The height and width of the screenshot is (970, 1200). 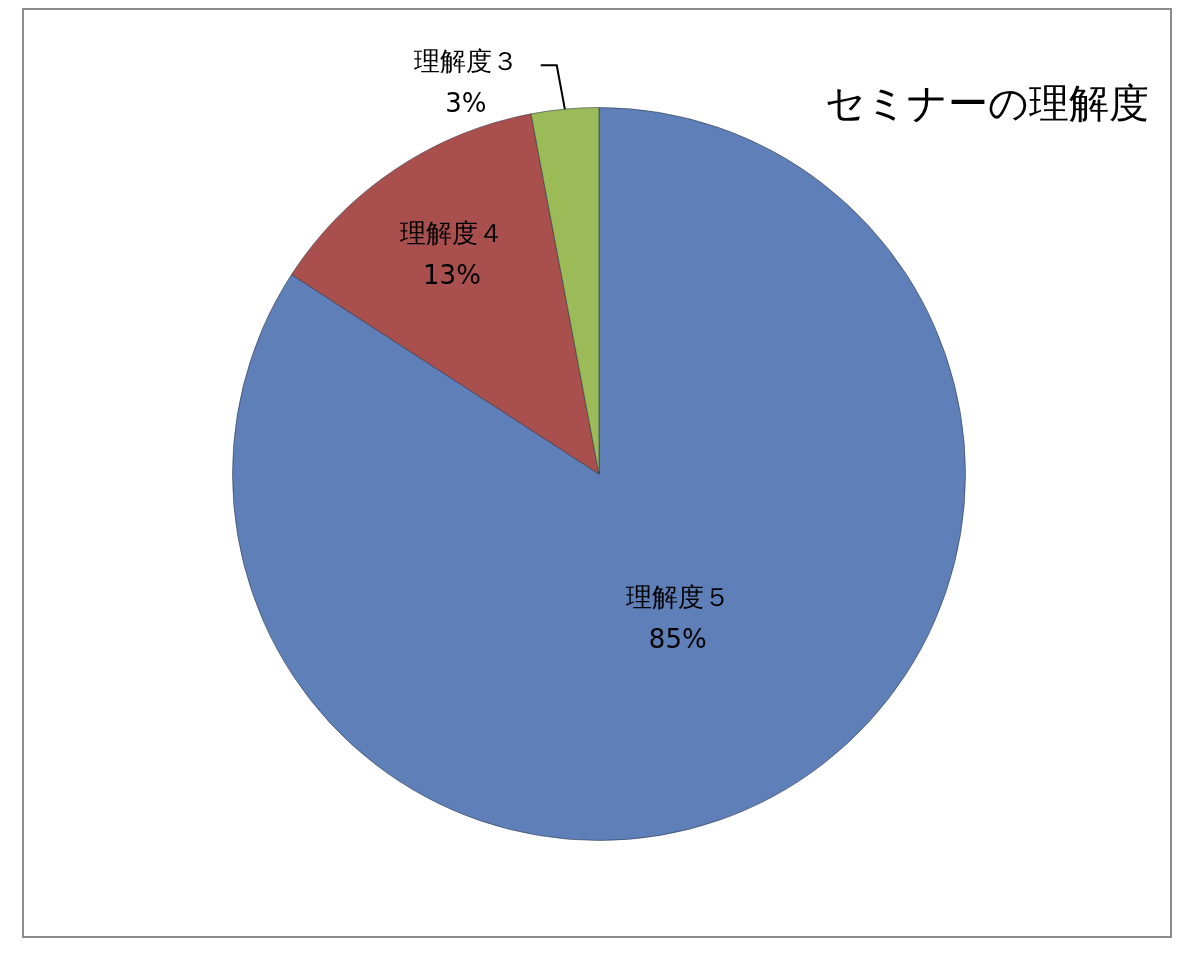 What do you see at coordinates (987, 103) in the screenshot?
I see `text: セミナーの理解度` at bounding box center [987, 103].